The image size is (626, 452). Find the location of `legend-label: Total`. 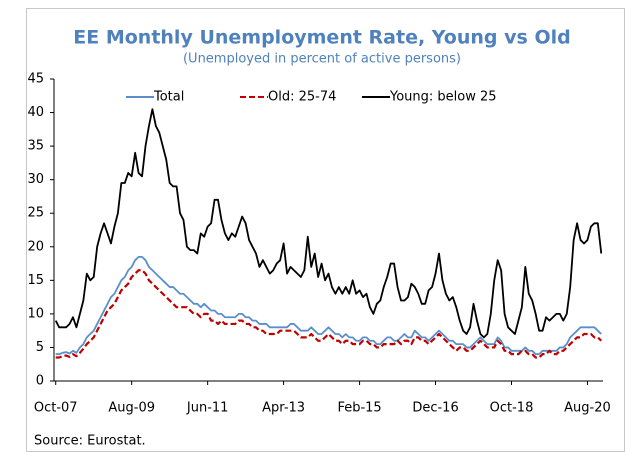

legend-label: Total is located at coordinates (168, 97).